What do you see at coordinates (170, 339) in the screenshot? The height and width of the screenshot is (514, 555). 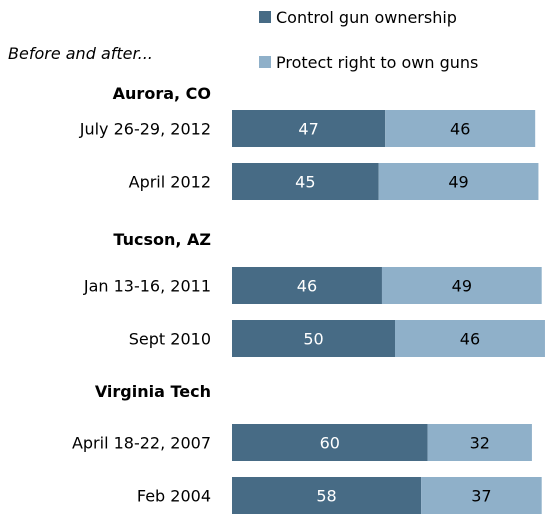 I see `row-label: Sept 2010` at bounding box center [170, 339].